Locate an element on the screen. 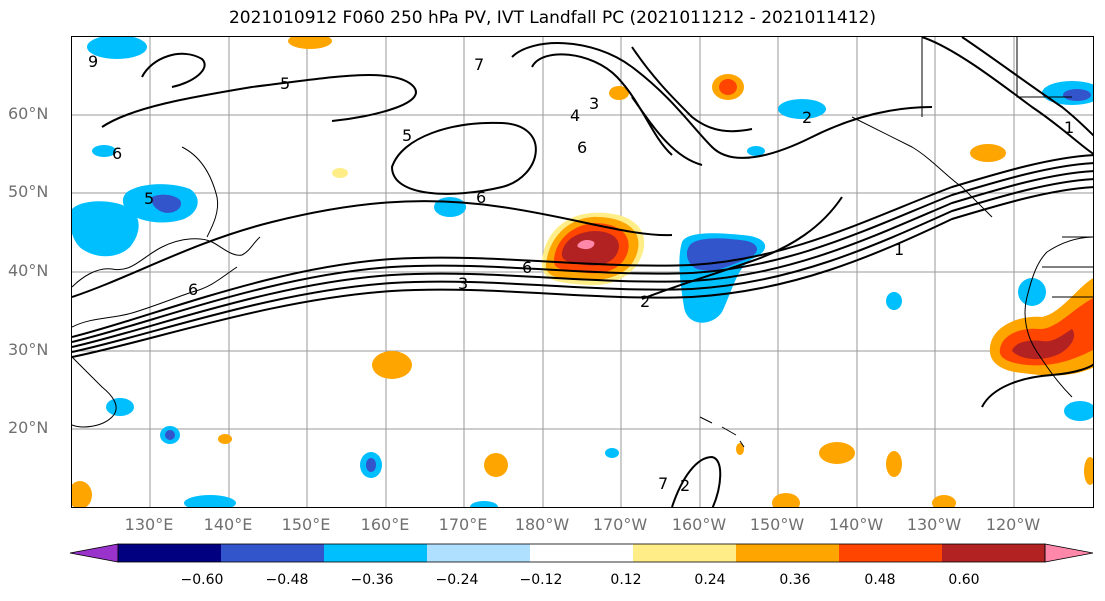  colorbar-tick: 0.60 is located at coordinates (964, 580).